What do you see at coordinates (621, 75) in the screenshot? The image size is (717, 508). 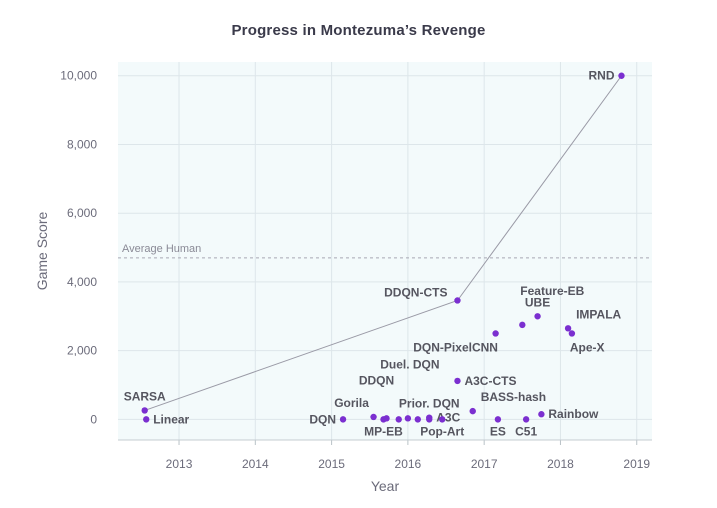 I see `point-rnd` at bounding box center [621, 75].